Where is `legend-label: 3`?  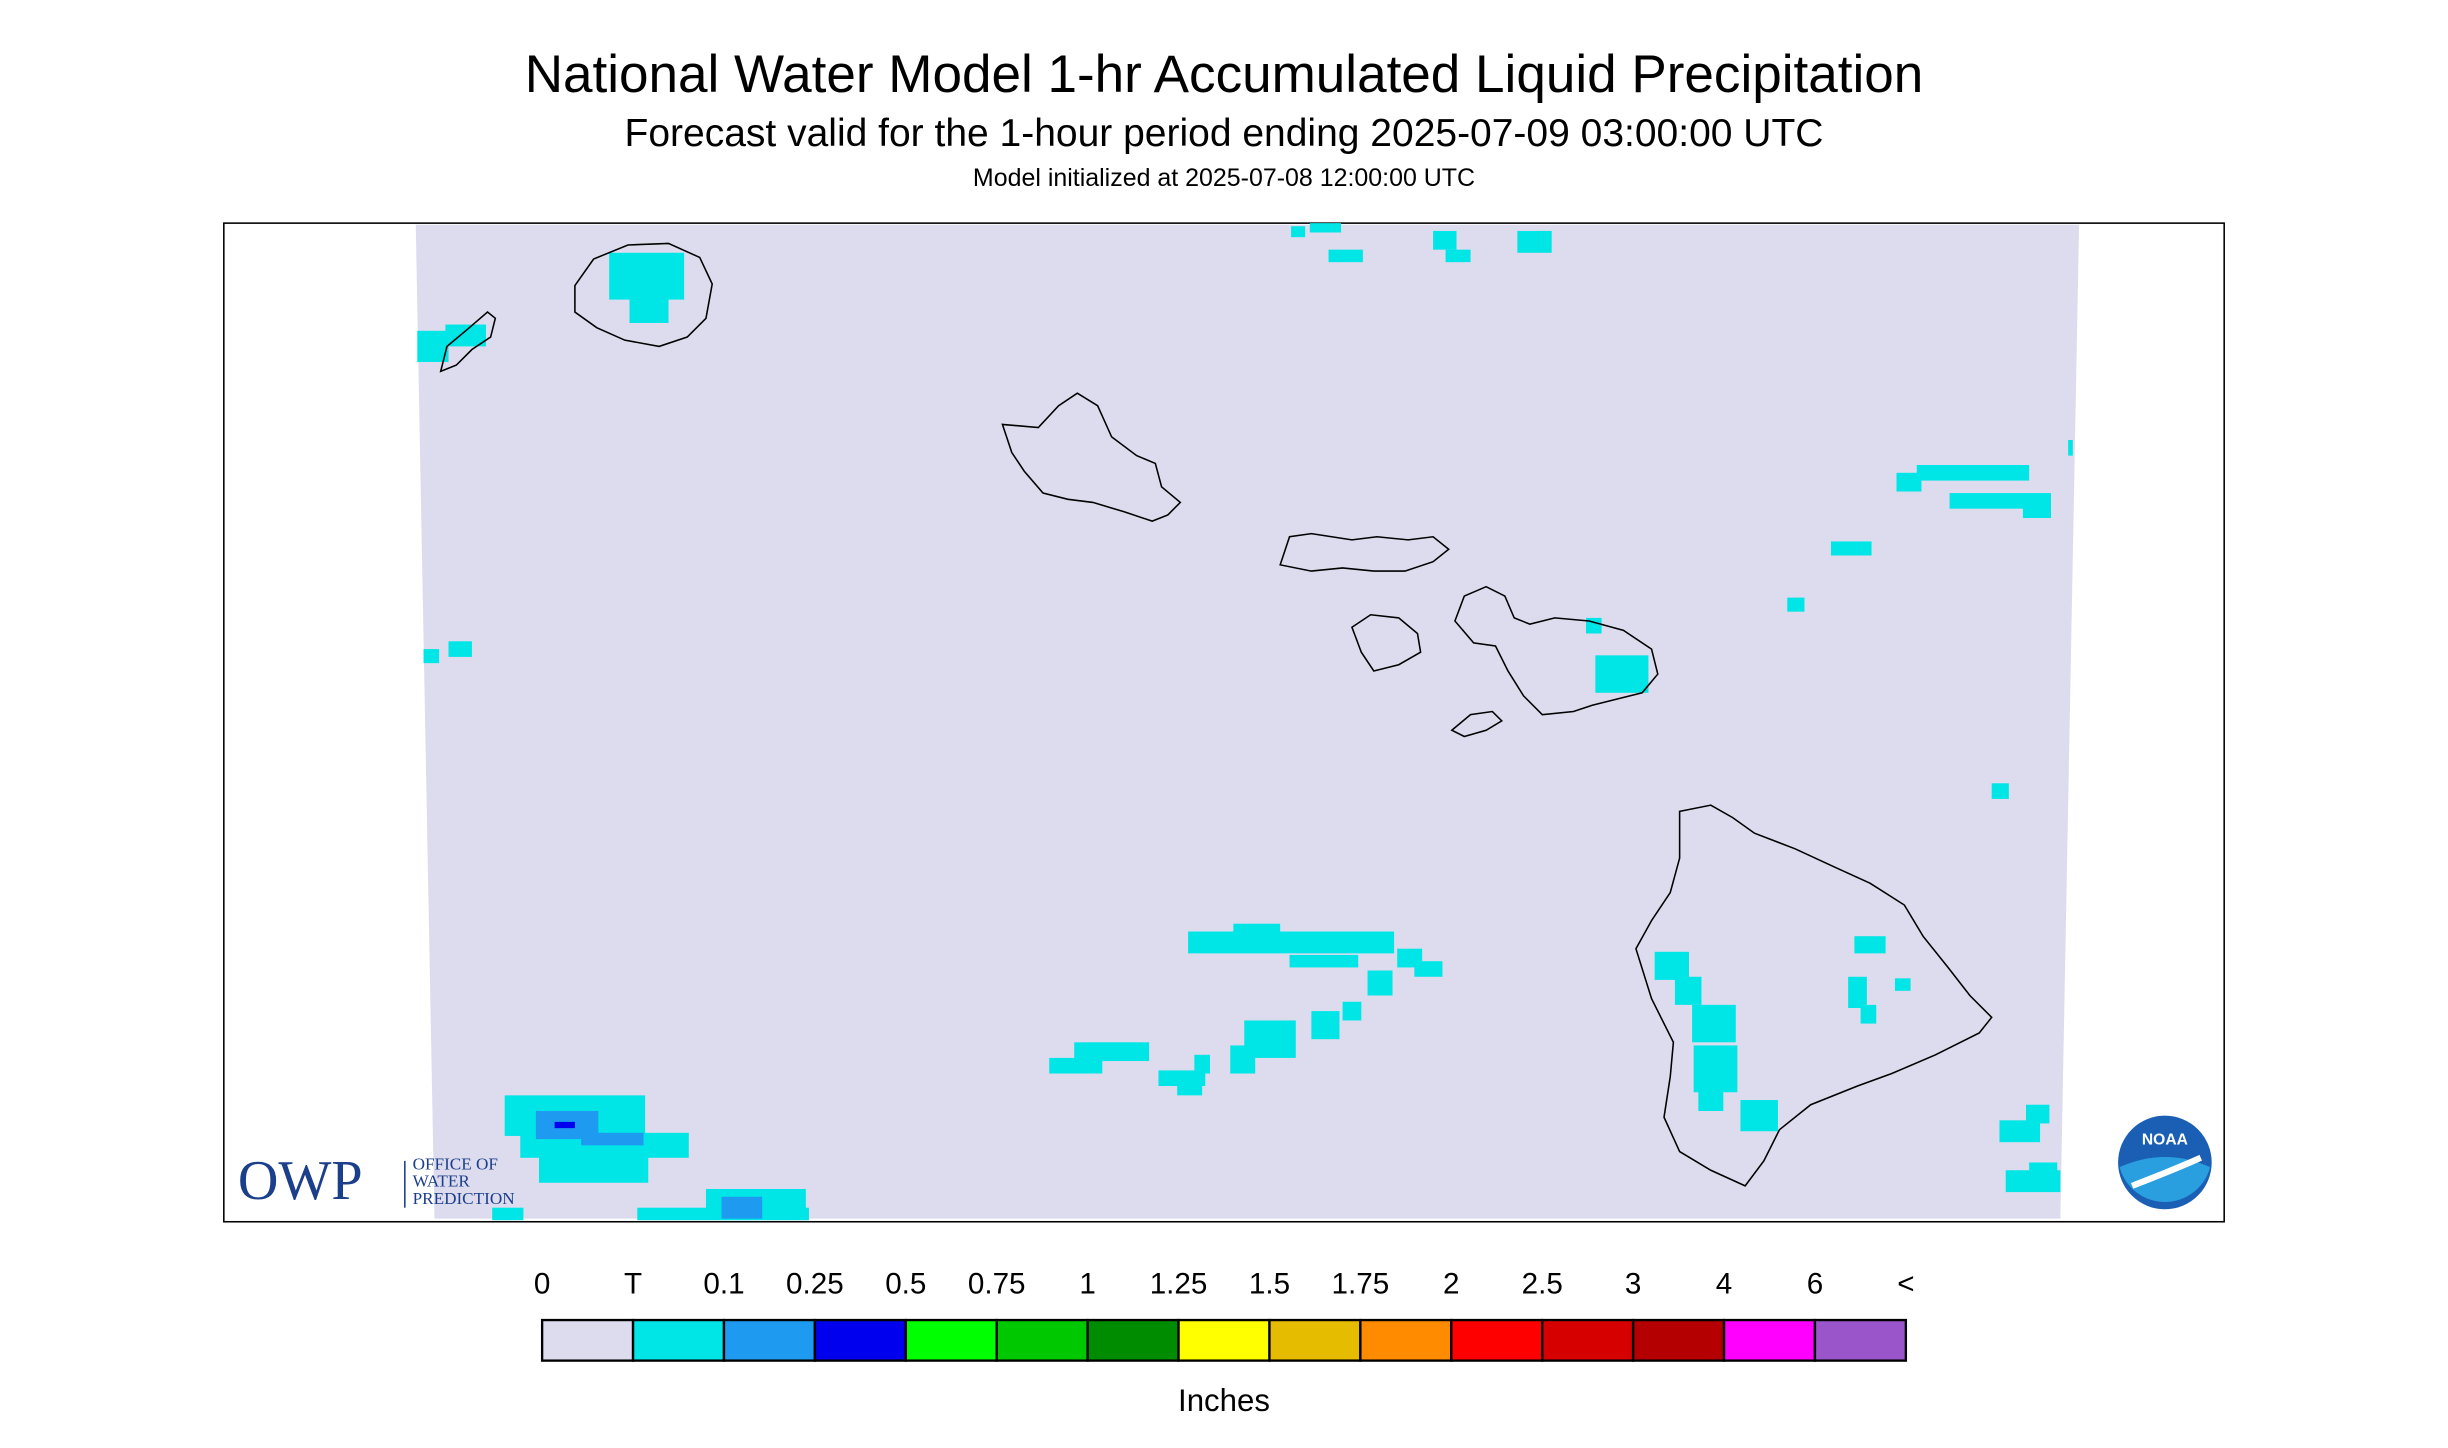
legend-label: 3 is located at coordinates (1633, 1284).